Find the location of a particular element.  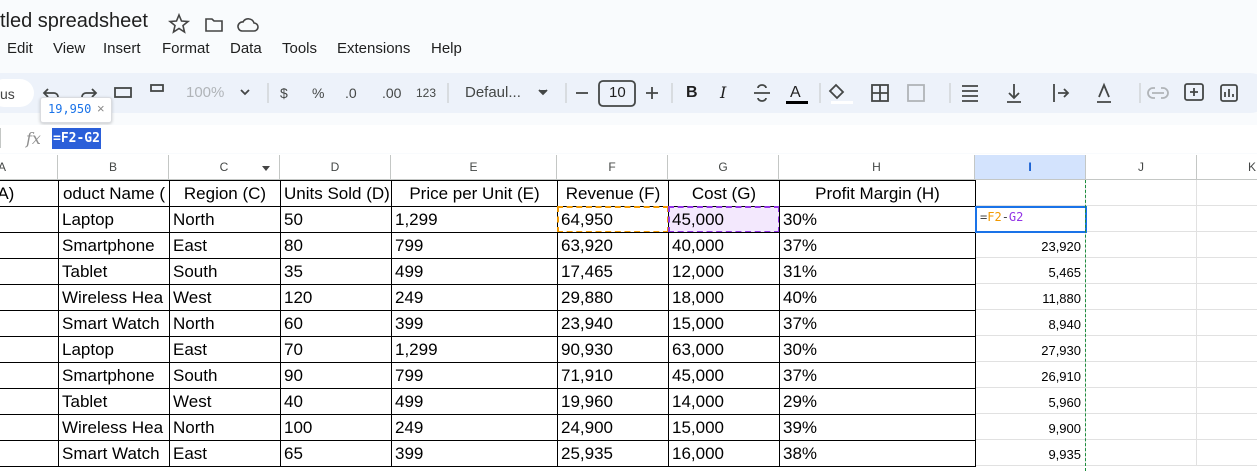

header-cell: Cost (G) is located at coordinates (724, 193).